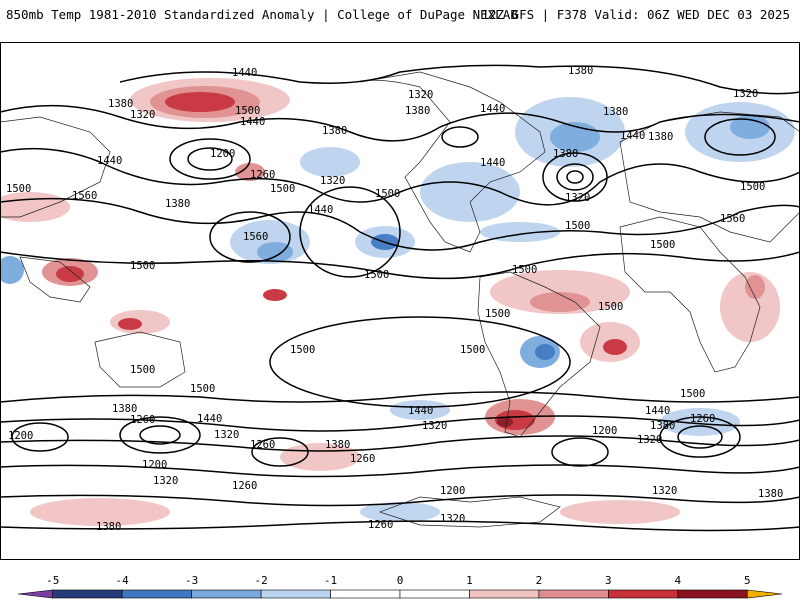  What do you see at coordinates (330, 580) in the screenshot?
I see `colorbar-tick-label: -1` at bounding box center [330, 580].